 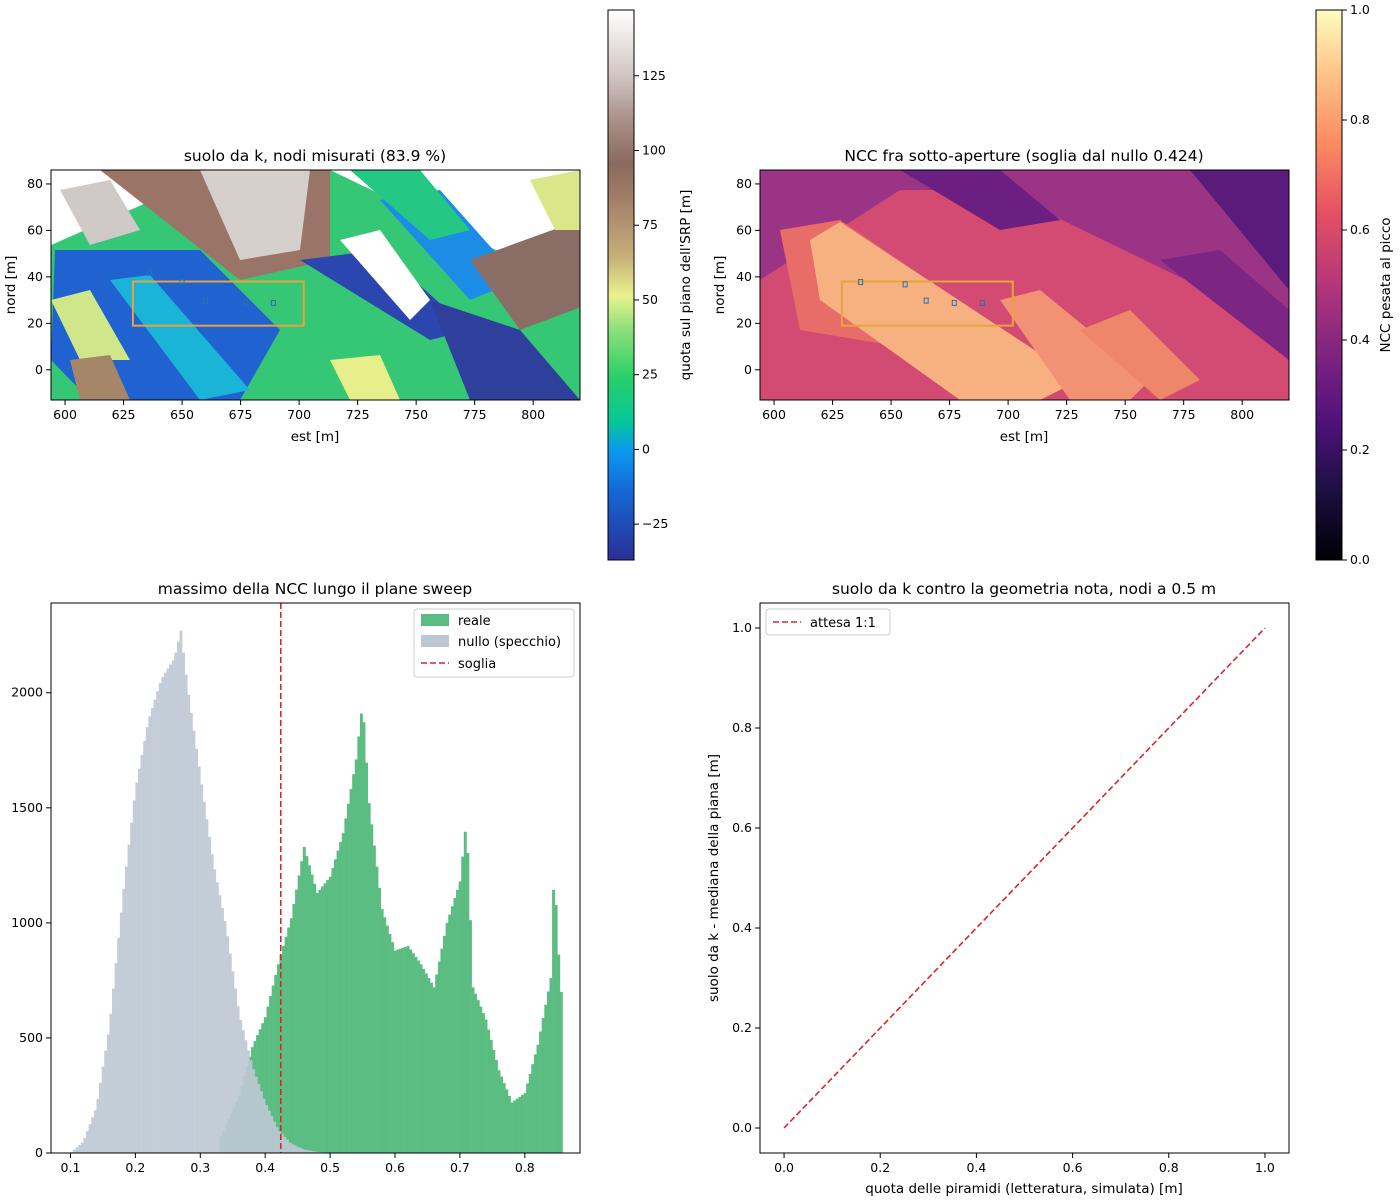 I want to click on colorbar-tick-label: 75, so click(x=650, y=224).